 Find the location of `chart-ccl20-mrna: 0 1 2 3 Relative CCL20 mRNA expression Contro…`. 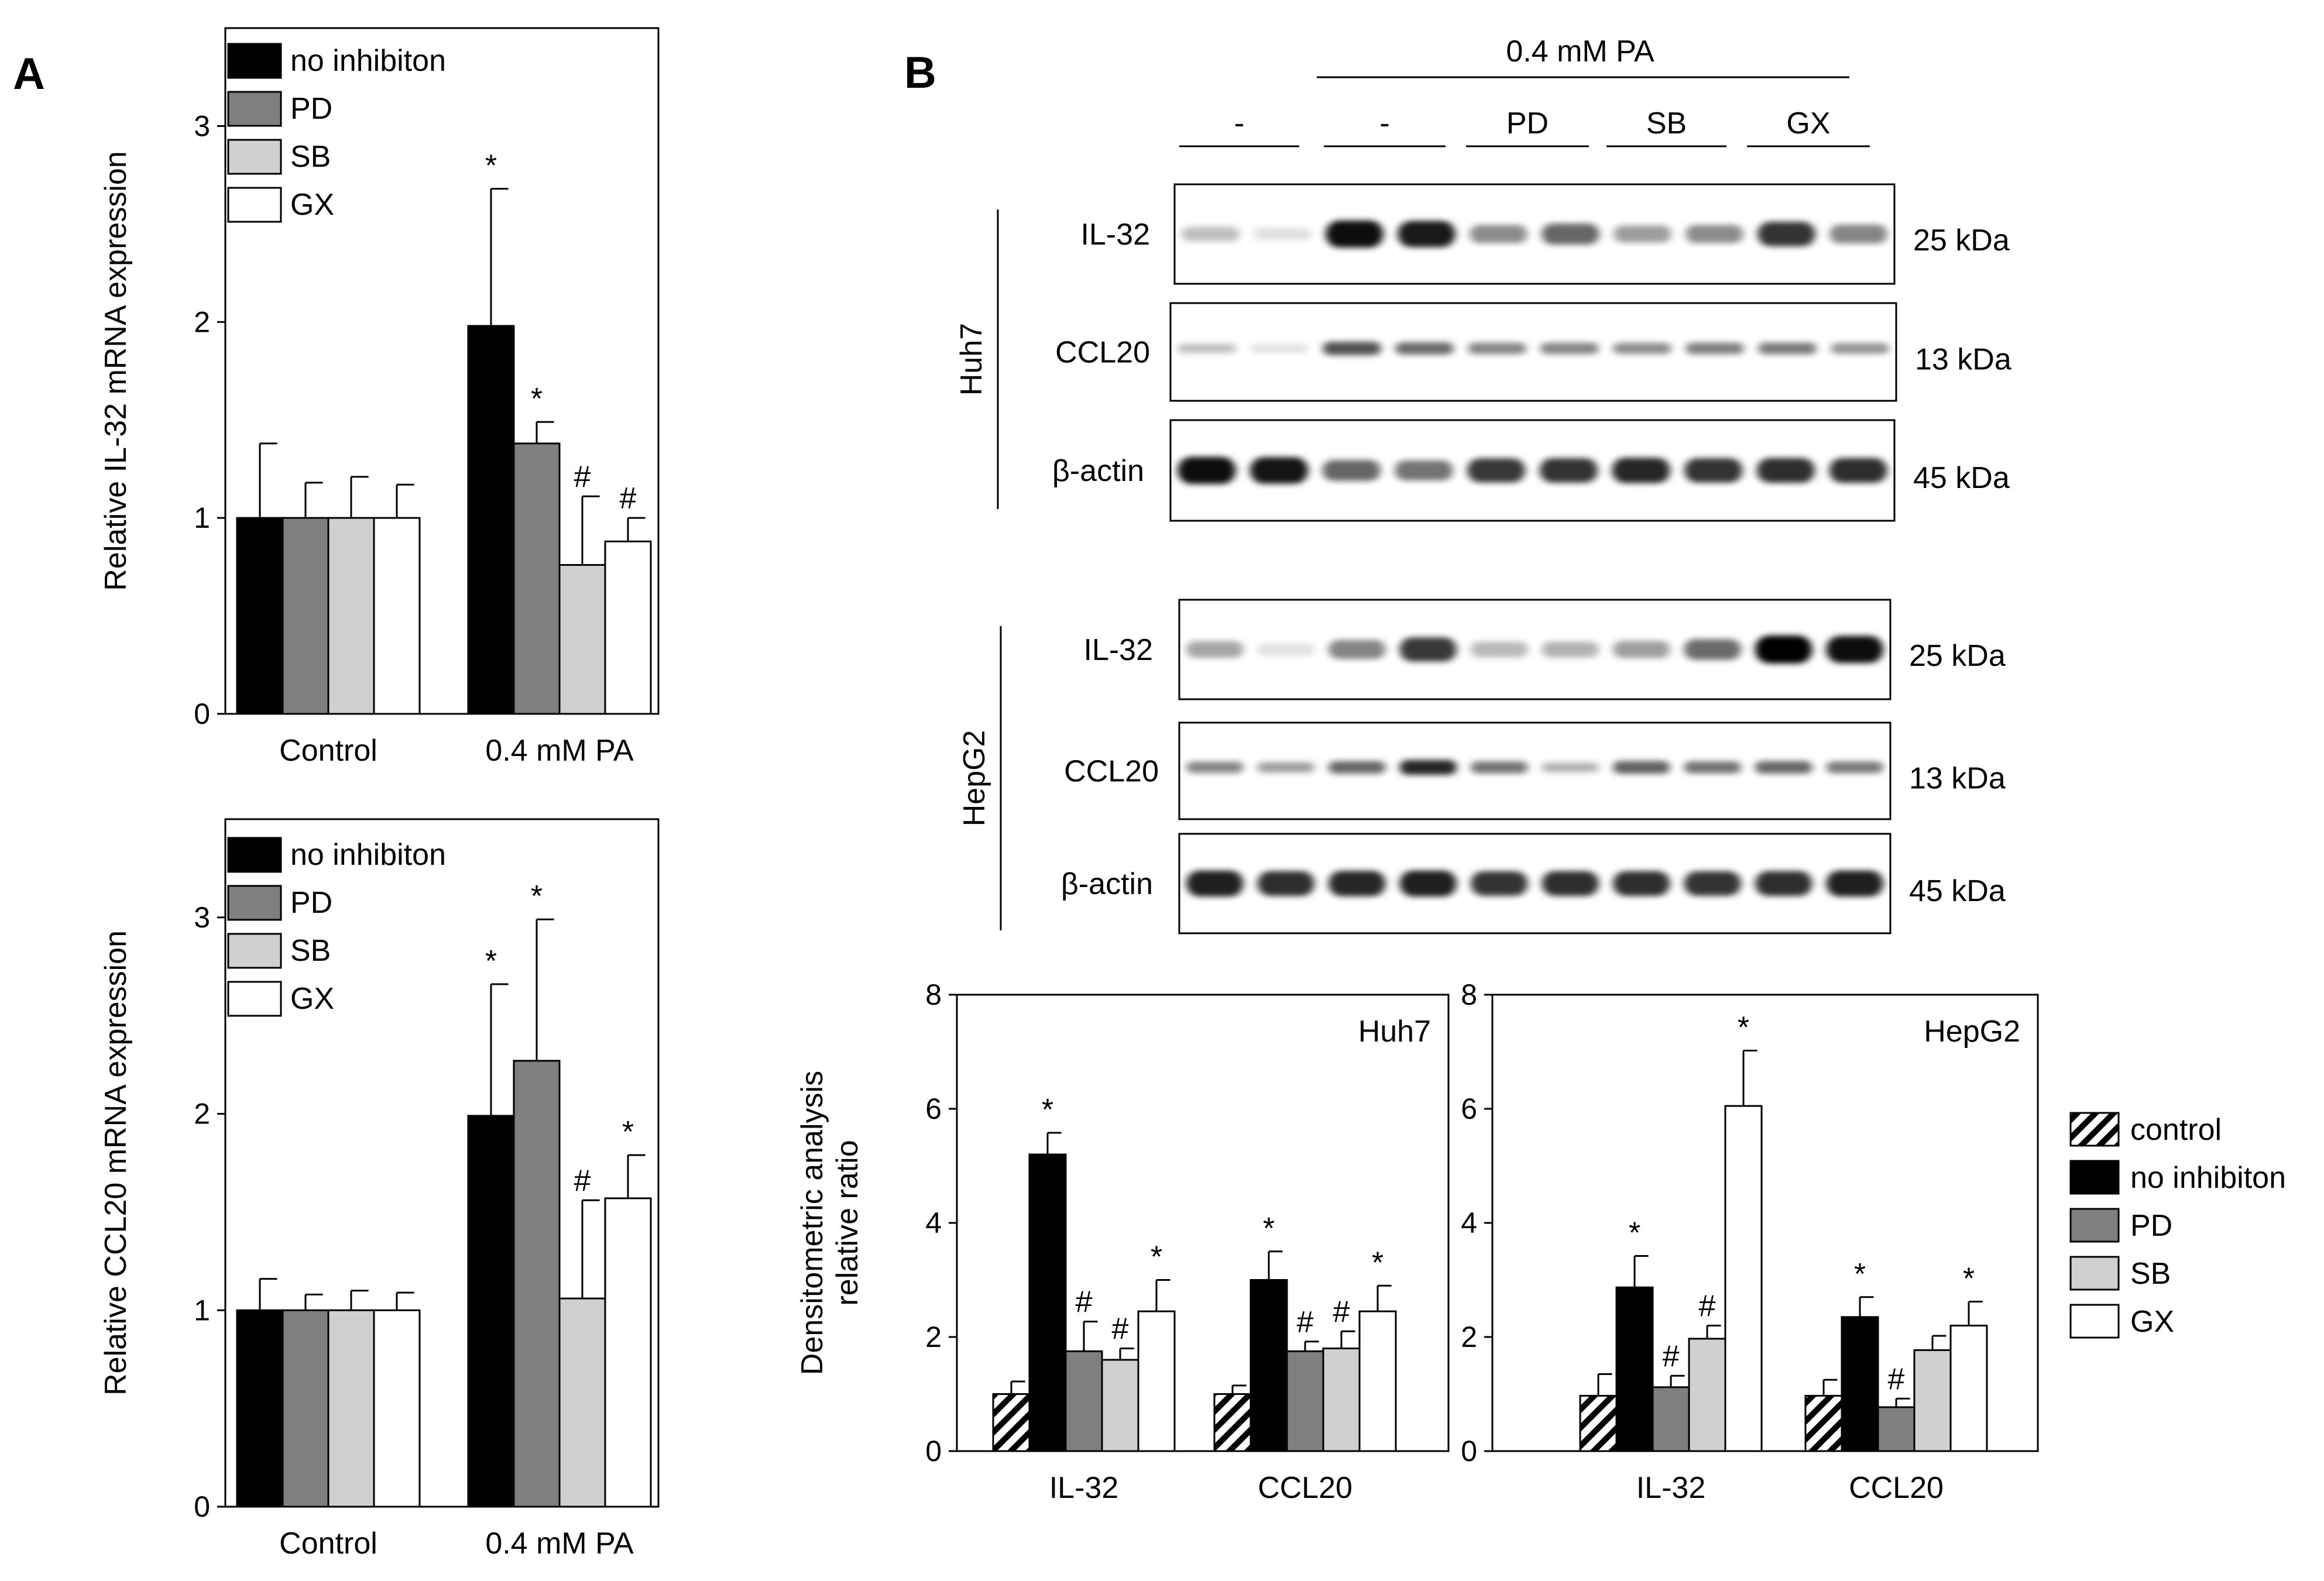

chart-ccl20-mrna: 0 1 2 3 Relative CCL20 mRNA expression Contro… is located at coordinates (379, 1189).